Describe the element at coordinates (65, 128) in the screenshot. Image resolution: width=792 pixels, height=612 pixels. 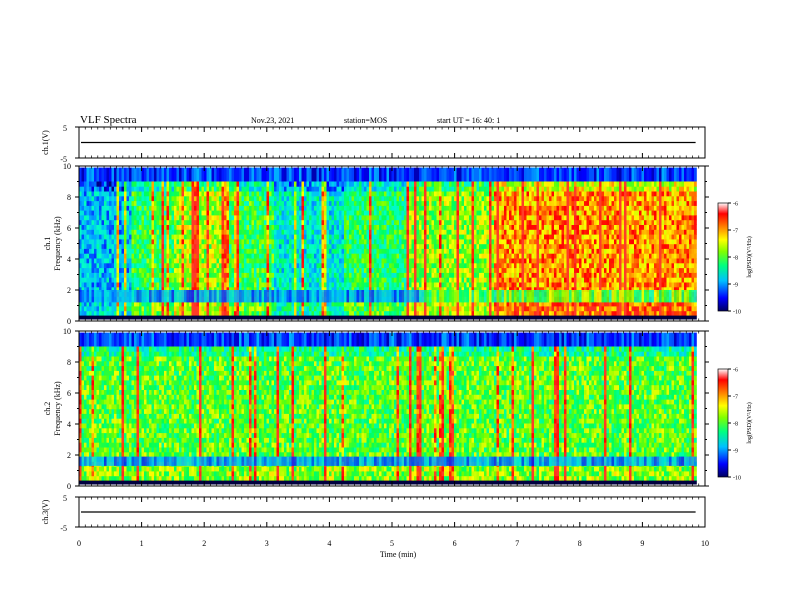
I see `y-tick-label-top: 5` at that location.